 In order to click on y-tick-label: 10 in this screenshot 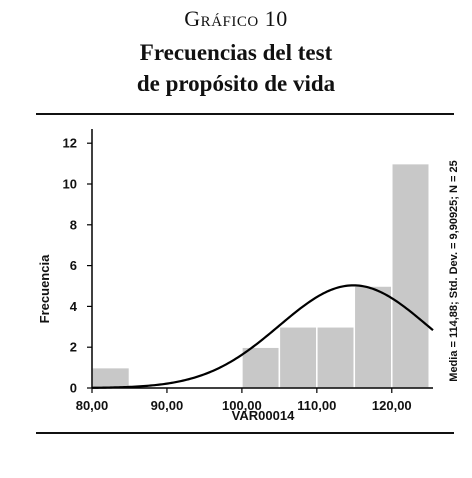, I will do `click(70, 184)`.